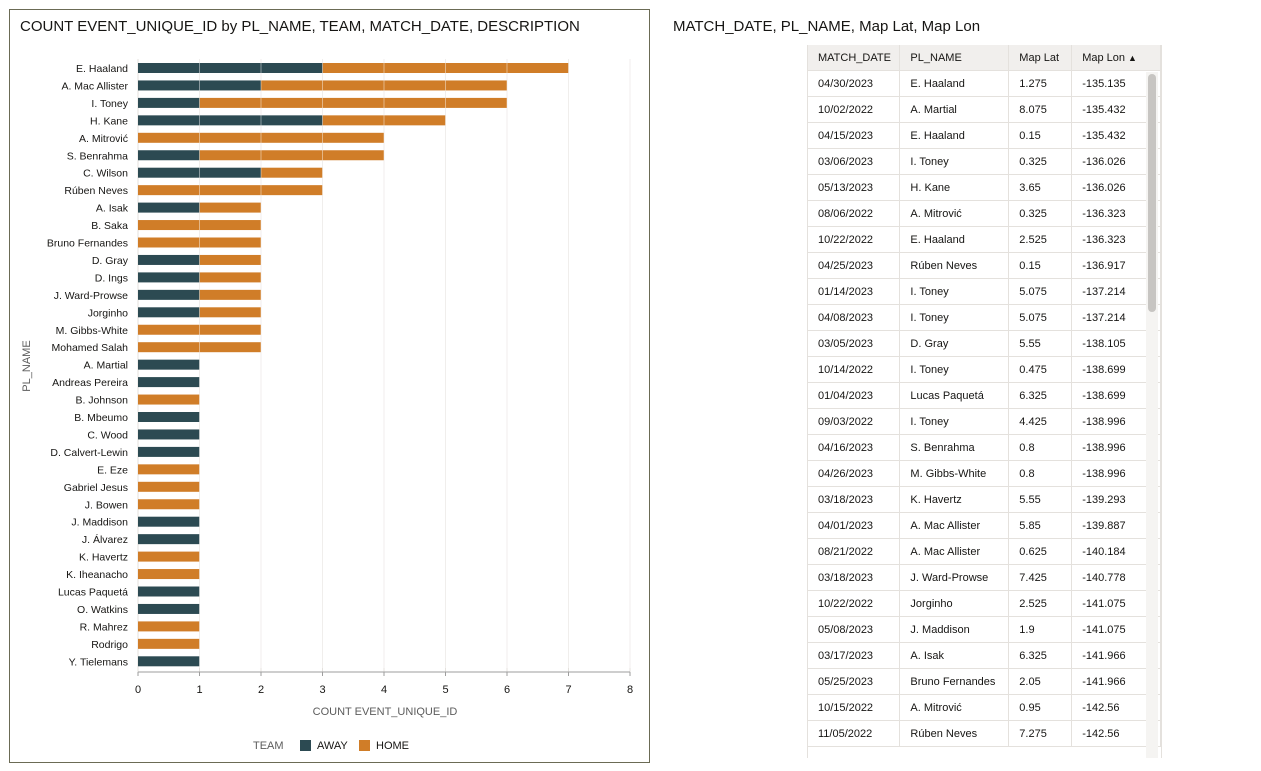 The image size is (1261, 771). I want to click on cell-pl-name: A. Mac Allister, so click(954, 525).